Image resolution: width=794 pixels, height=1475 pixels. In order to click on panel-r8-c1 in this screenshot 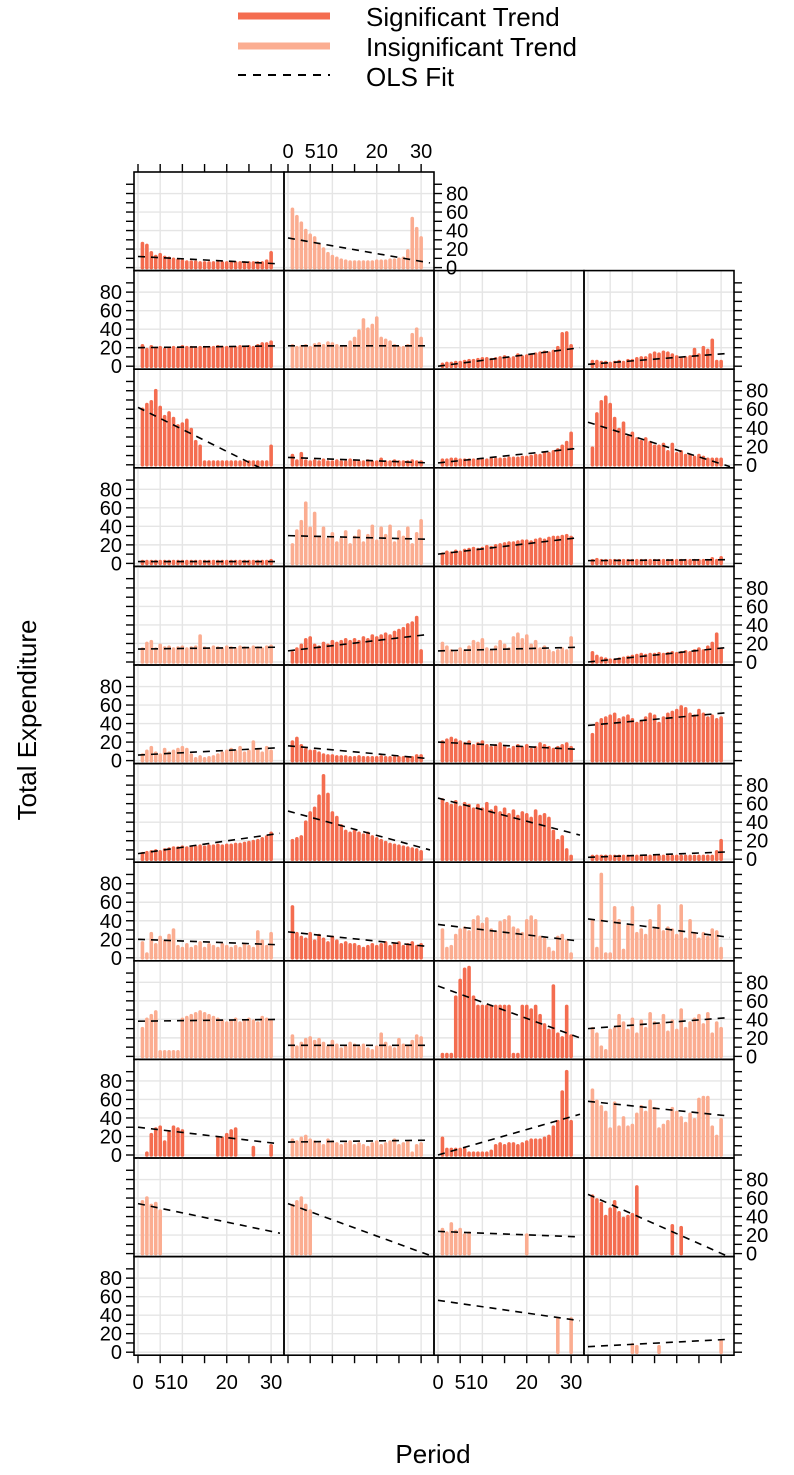, I will do `click(359, 1010)`.